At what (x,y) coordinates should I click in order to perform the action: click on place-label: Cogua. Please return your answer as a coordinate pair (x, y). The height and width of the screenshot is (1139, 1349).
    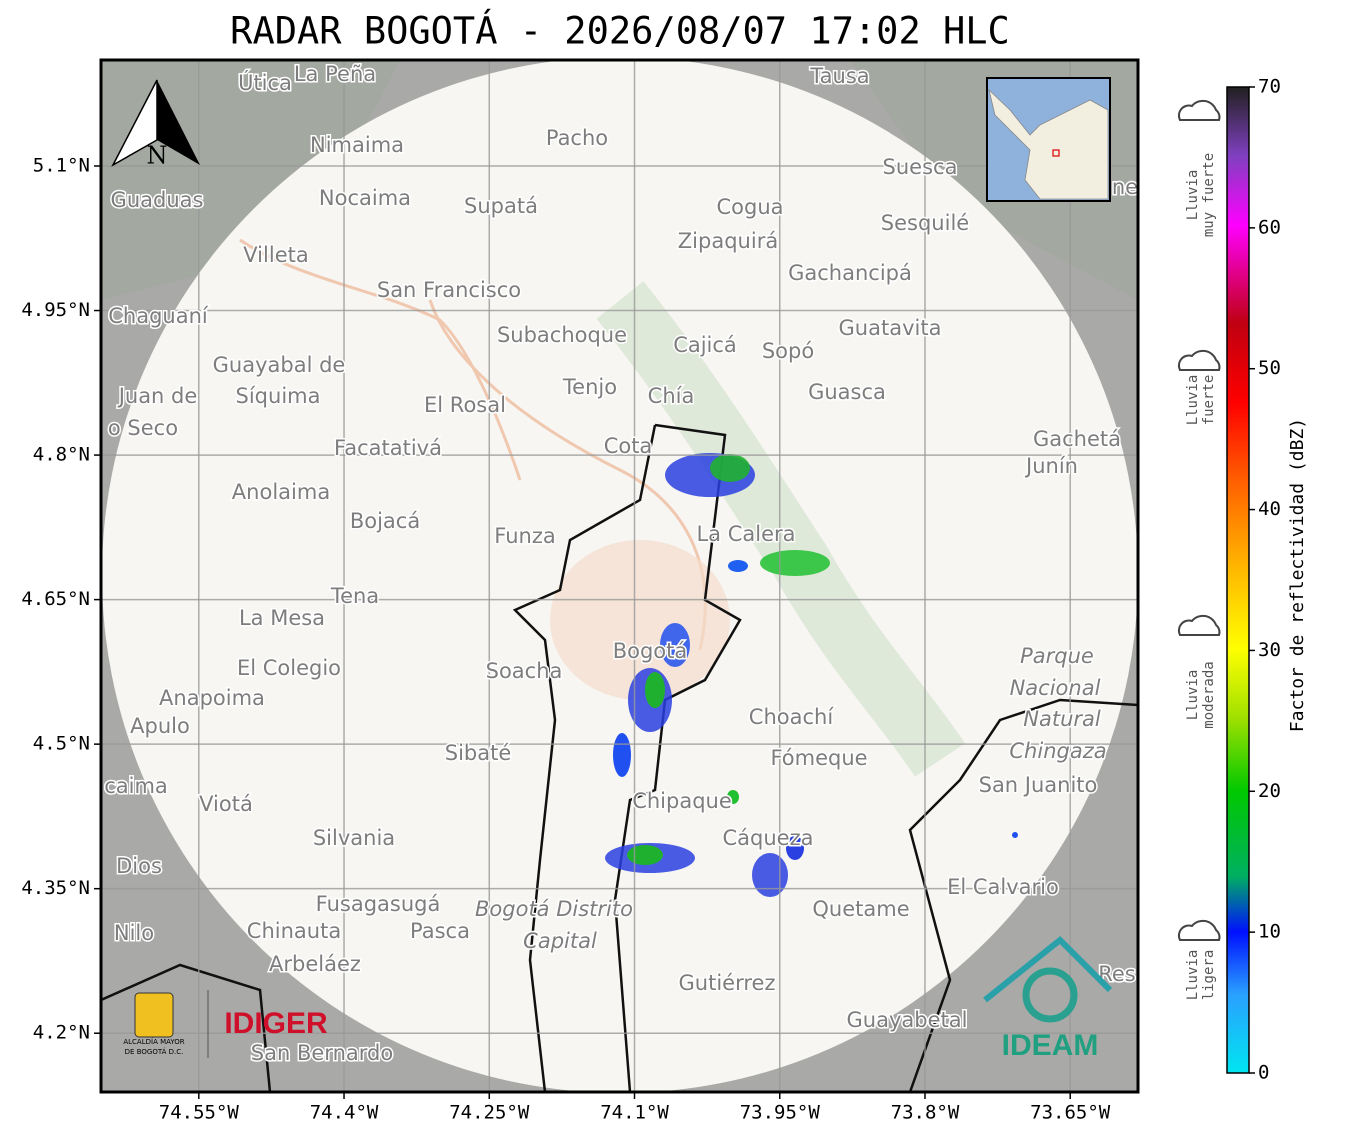
    Looking at the image, I should click on (749, 207).